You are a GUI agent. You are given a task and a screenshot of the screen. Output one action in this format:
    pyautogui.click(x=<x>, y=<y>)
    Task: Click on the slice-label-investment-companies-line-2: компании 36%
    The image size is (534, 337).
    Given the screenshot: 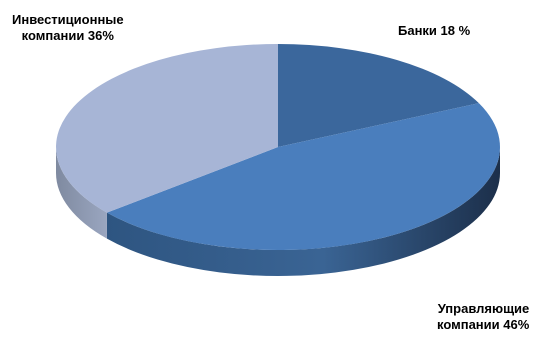 What is the action you would take?
    pyautogui.click(x=67, y=35)
    